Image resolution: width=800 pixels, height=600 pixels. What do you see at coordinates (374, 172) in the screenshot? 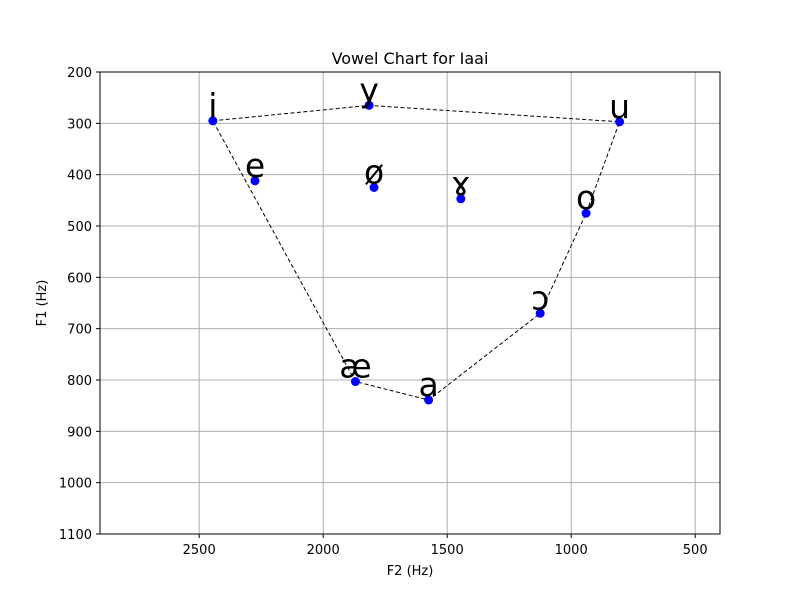
I see `vowel-label: ø` at bounding box center [374, 172].